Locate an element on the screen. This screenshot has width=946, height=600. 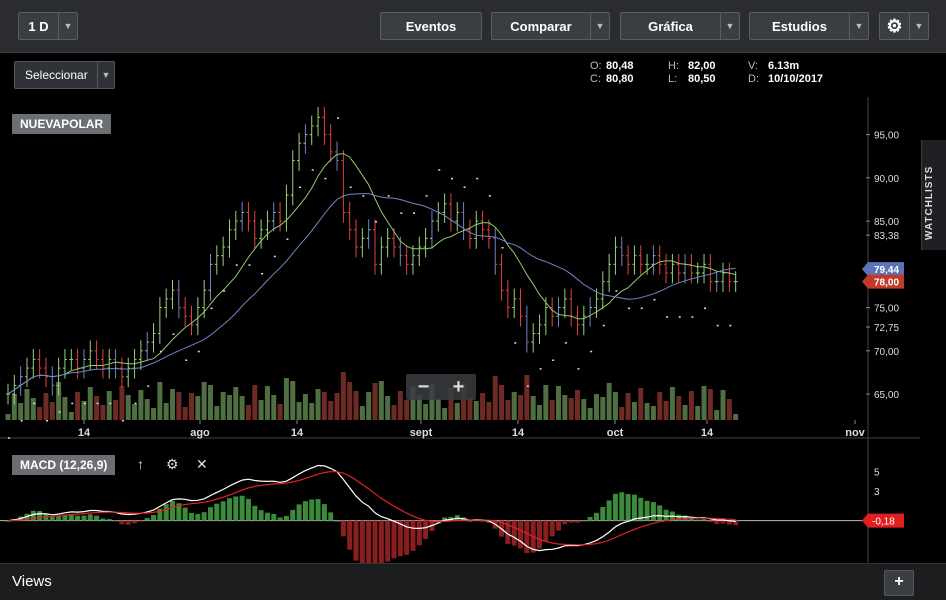
studies-button: Estudios ▼ is located at coordinates (809, 26).